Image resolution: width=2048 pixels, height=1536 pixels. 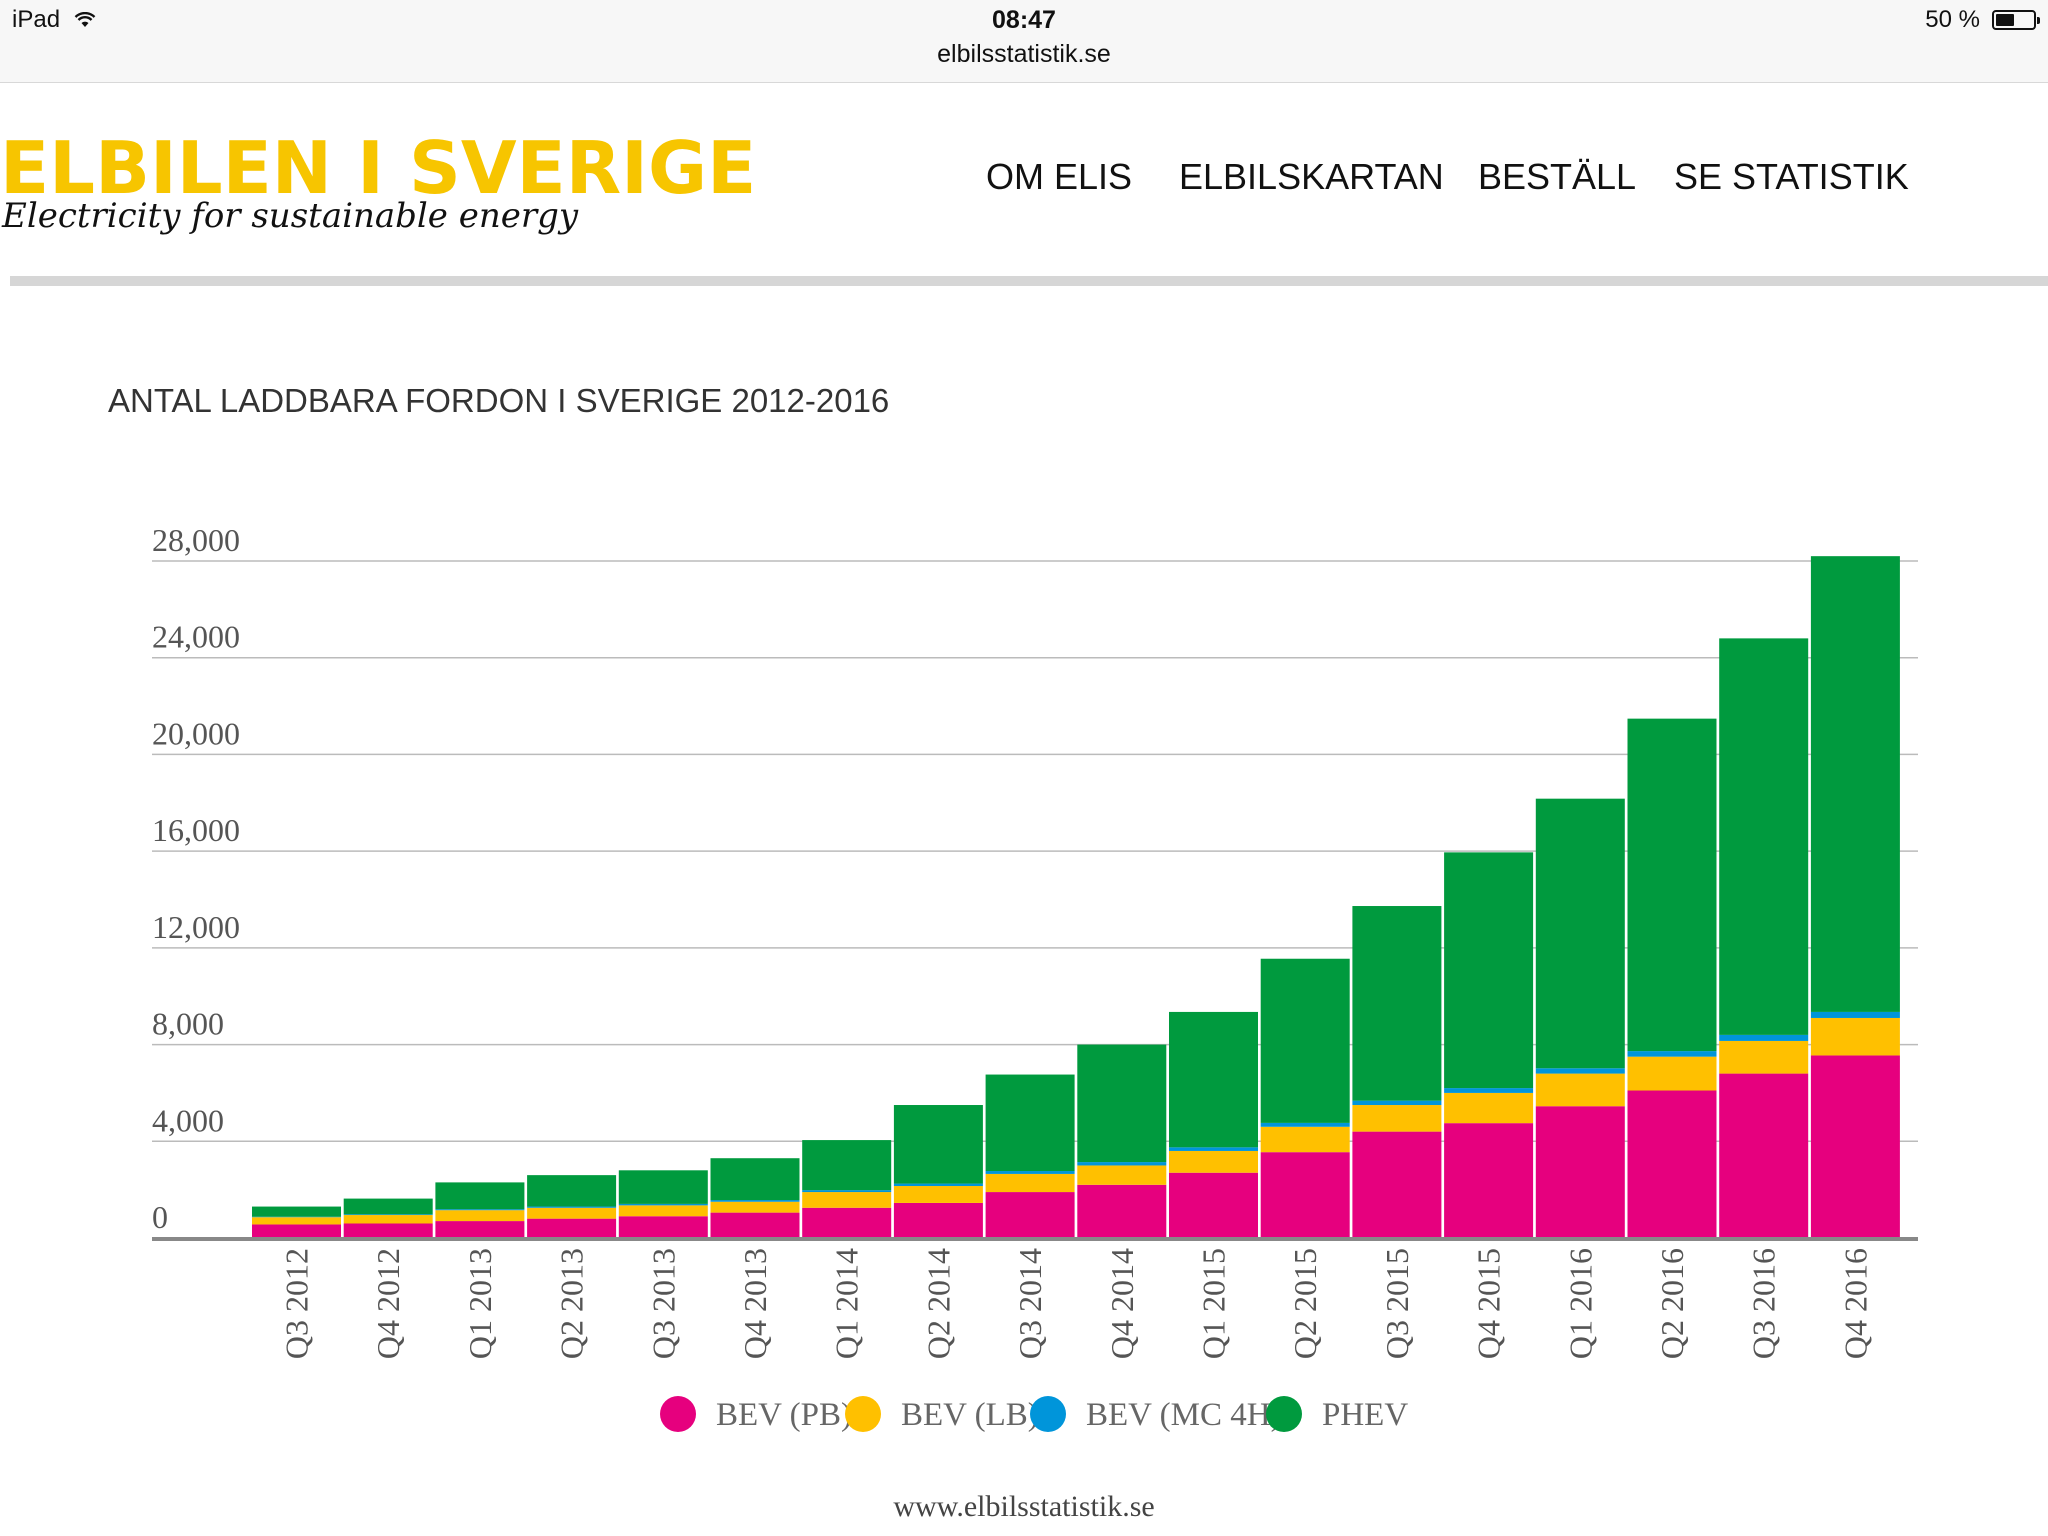 I want to click on x-tick-label: Q2 2016, so click(x=1672, y=1303).